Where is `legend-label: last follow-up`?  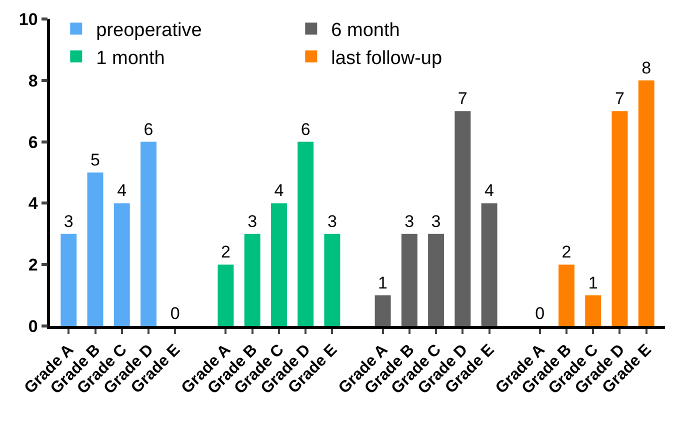
legend-label: last follow-up is located at coordinates (386, 58).